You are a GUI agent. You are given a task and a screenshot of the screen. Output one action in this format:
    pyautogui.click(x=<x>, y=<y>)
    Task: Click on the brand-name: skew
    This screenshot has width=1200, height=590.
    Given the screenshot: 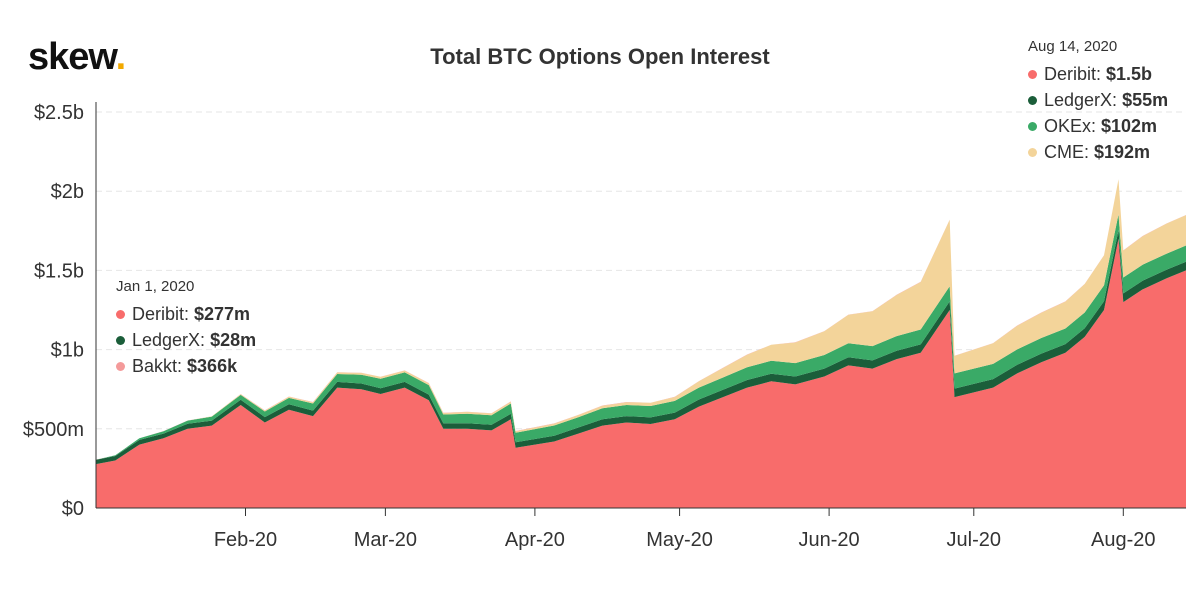 What is the action you would take?
    pyautogui.click(x=72, y=57)
    